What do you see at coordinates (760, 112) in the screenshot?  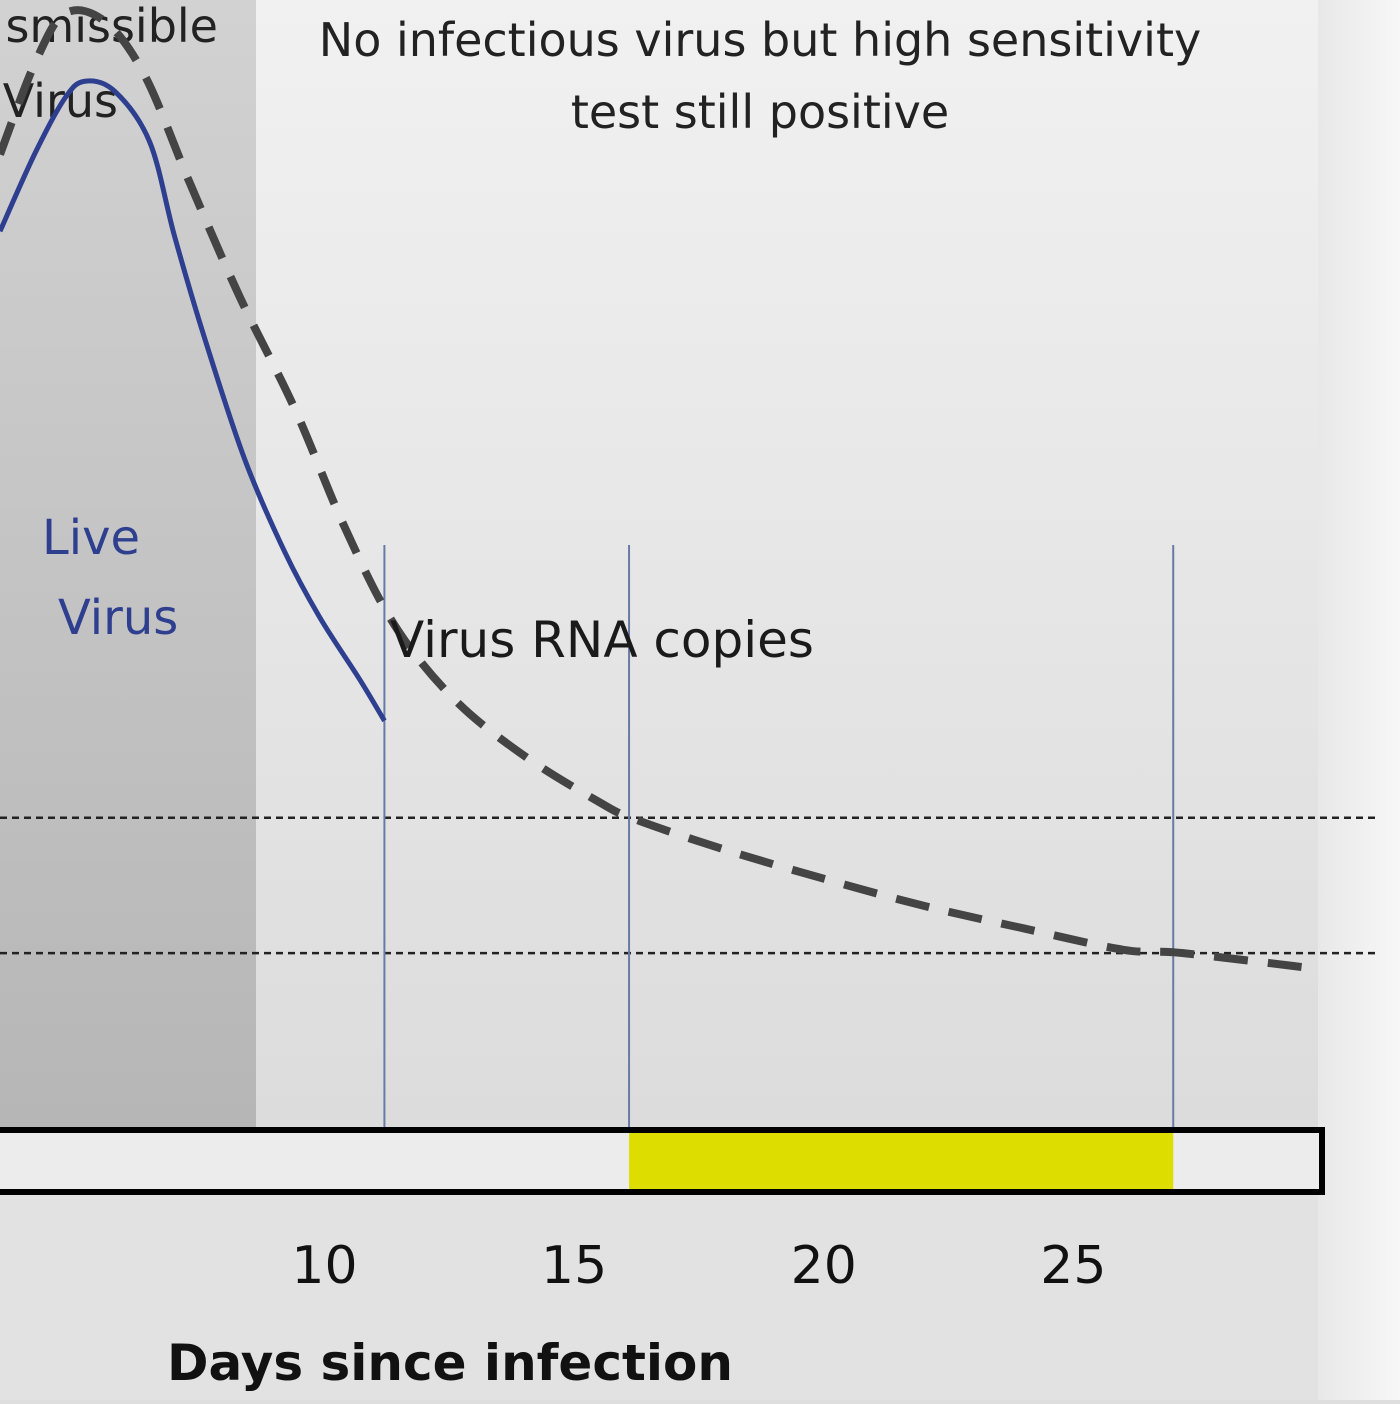 I see `region-label-post-infectious-line2: test still positive` at bounding box center [760, 112].